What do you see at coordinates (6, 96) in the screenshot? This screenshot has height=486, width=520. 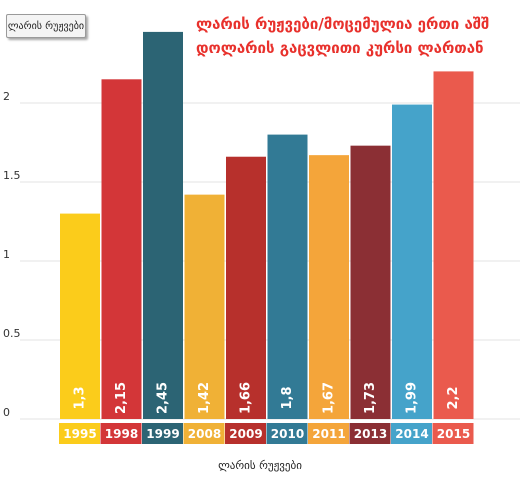 I see `y-tick-label: 2` at bounding box center [6, 96].